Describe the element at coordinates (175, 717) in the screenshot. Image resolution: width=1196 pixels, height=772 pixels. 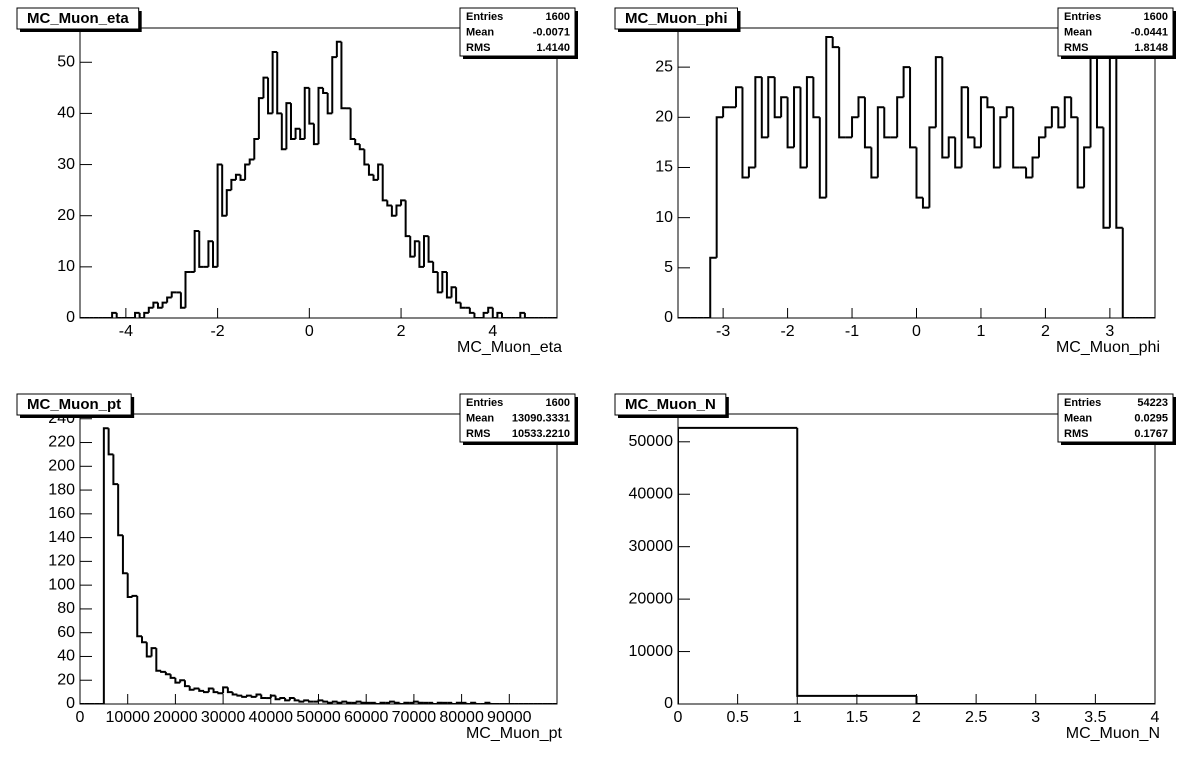
I see `x-tick-label: 20000` at that location.